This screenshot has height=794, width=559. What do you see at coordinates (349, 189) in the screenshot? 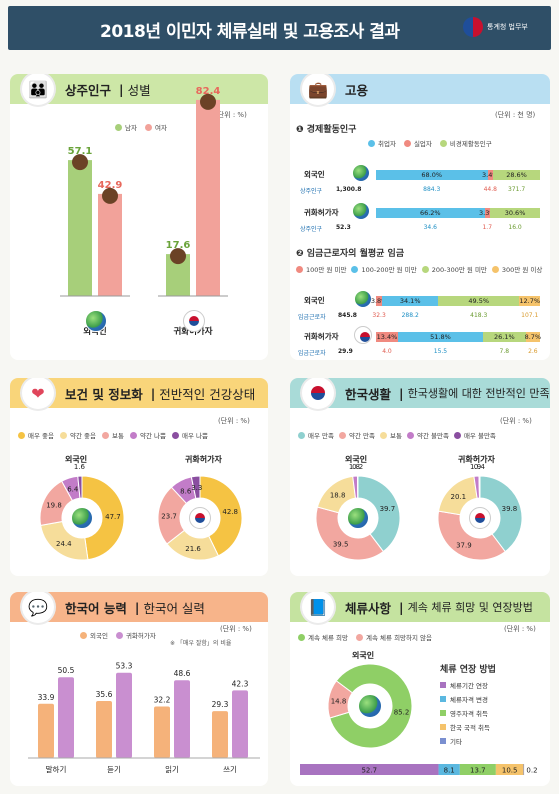
I see `total-label: 1,300.8` at bounding box center [349, 189].